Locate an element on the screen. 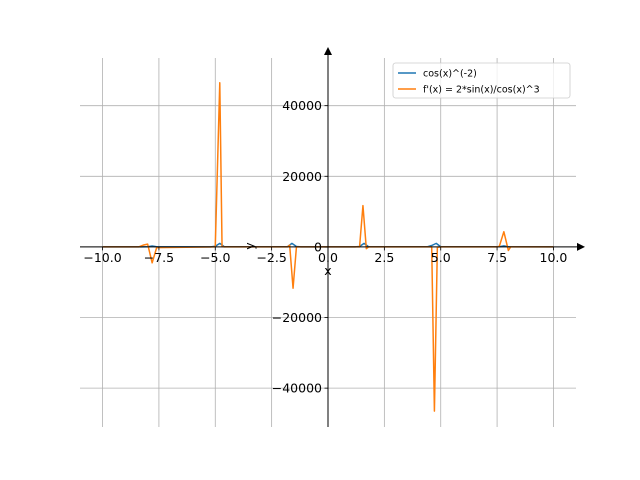  x-tick-labels: −10.0 −7.5 −5.0 −2.5 0.0 2.5 5.0 7.5 10.0 is located at coordinates (325, 255).